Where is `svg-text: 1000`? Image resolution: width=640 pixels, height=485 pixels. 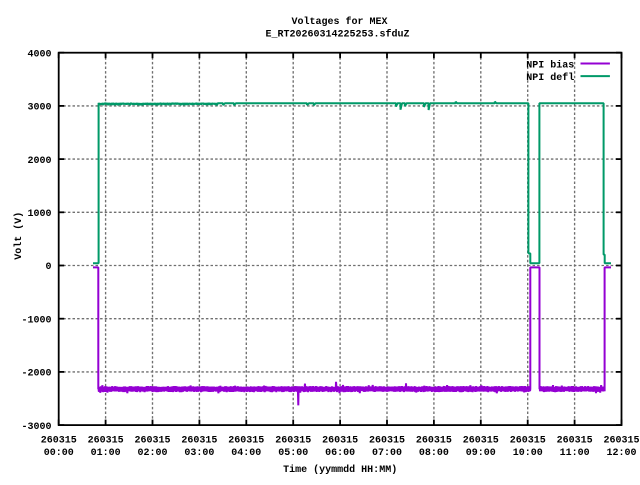
svg-text: 1000 is located at coordinates (39, 214).